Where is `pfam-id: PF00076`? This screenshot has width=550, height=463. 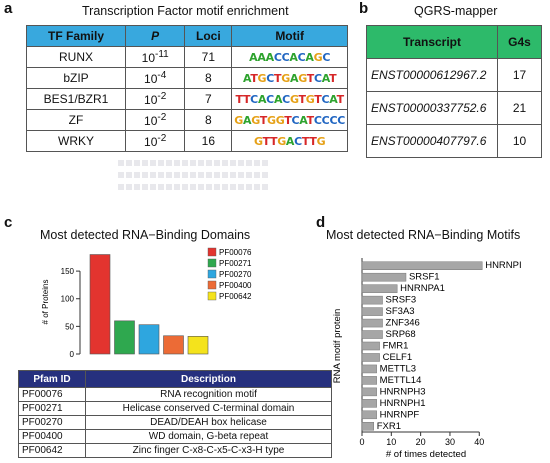
pfam-id: PF00076 is located at coordinates (52, 394).